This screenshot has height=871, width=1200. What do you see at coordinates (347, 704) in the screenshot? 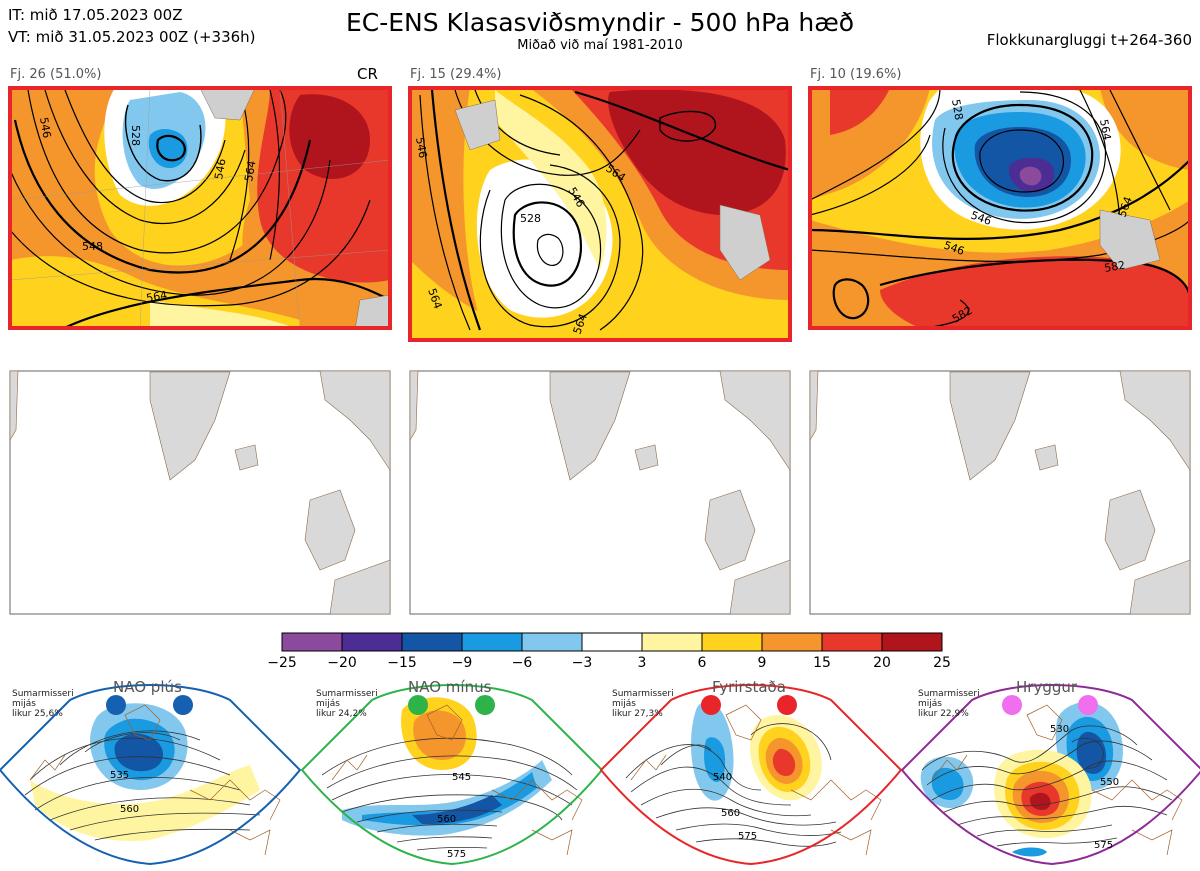
I see `regime-nao-minus-info: Sumarmisseri mijás likur 24,2%` at bounding box center [347, 704].